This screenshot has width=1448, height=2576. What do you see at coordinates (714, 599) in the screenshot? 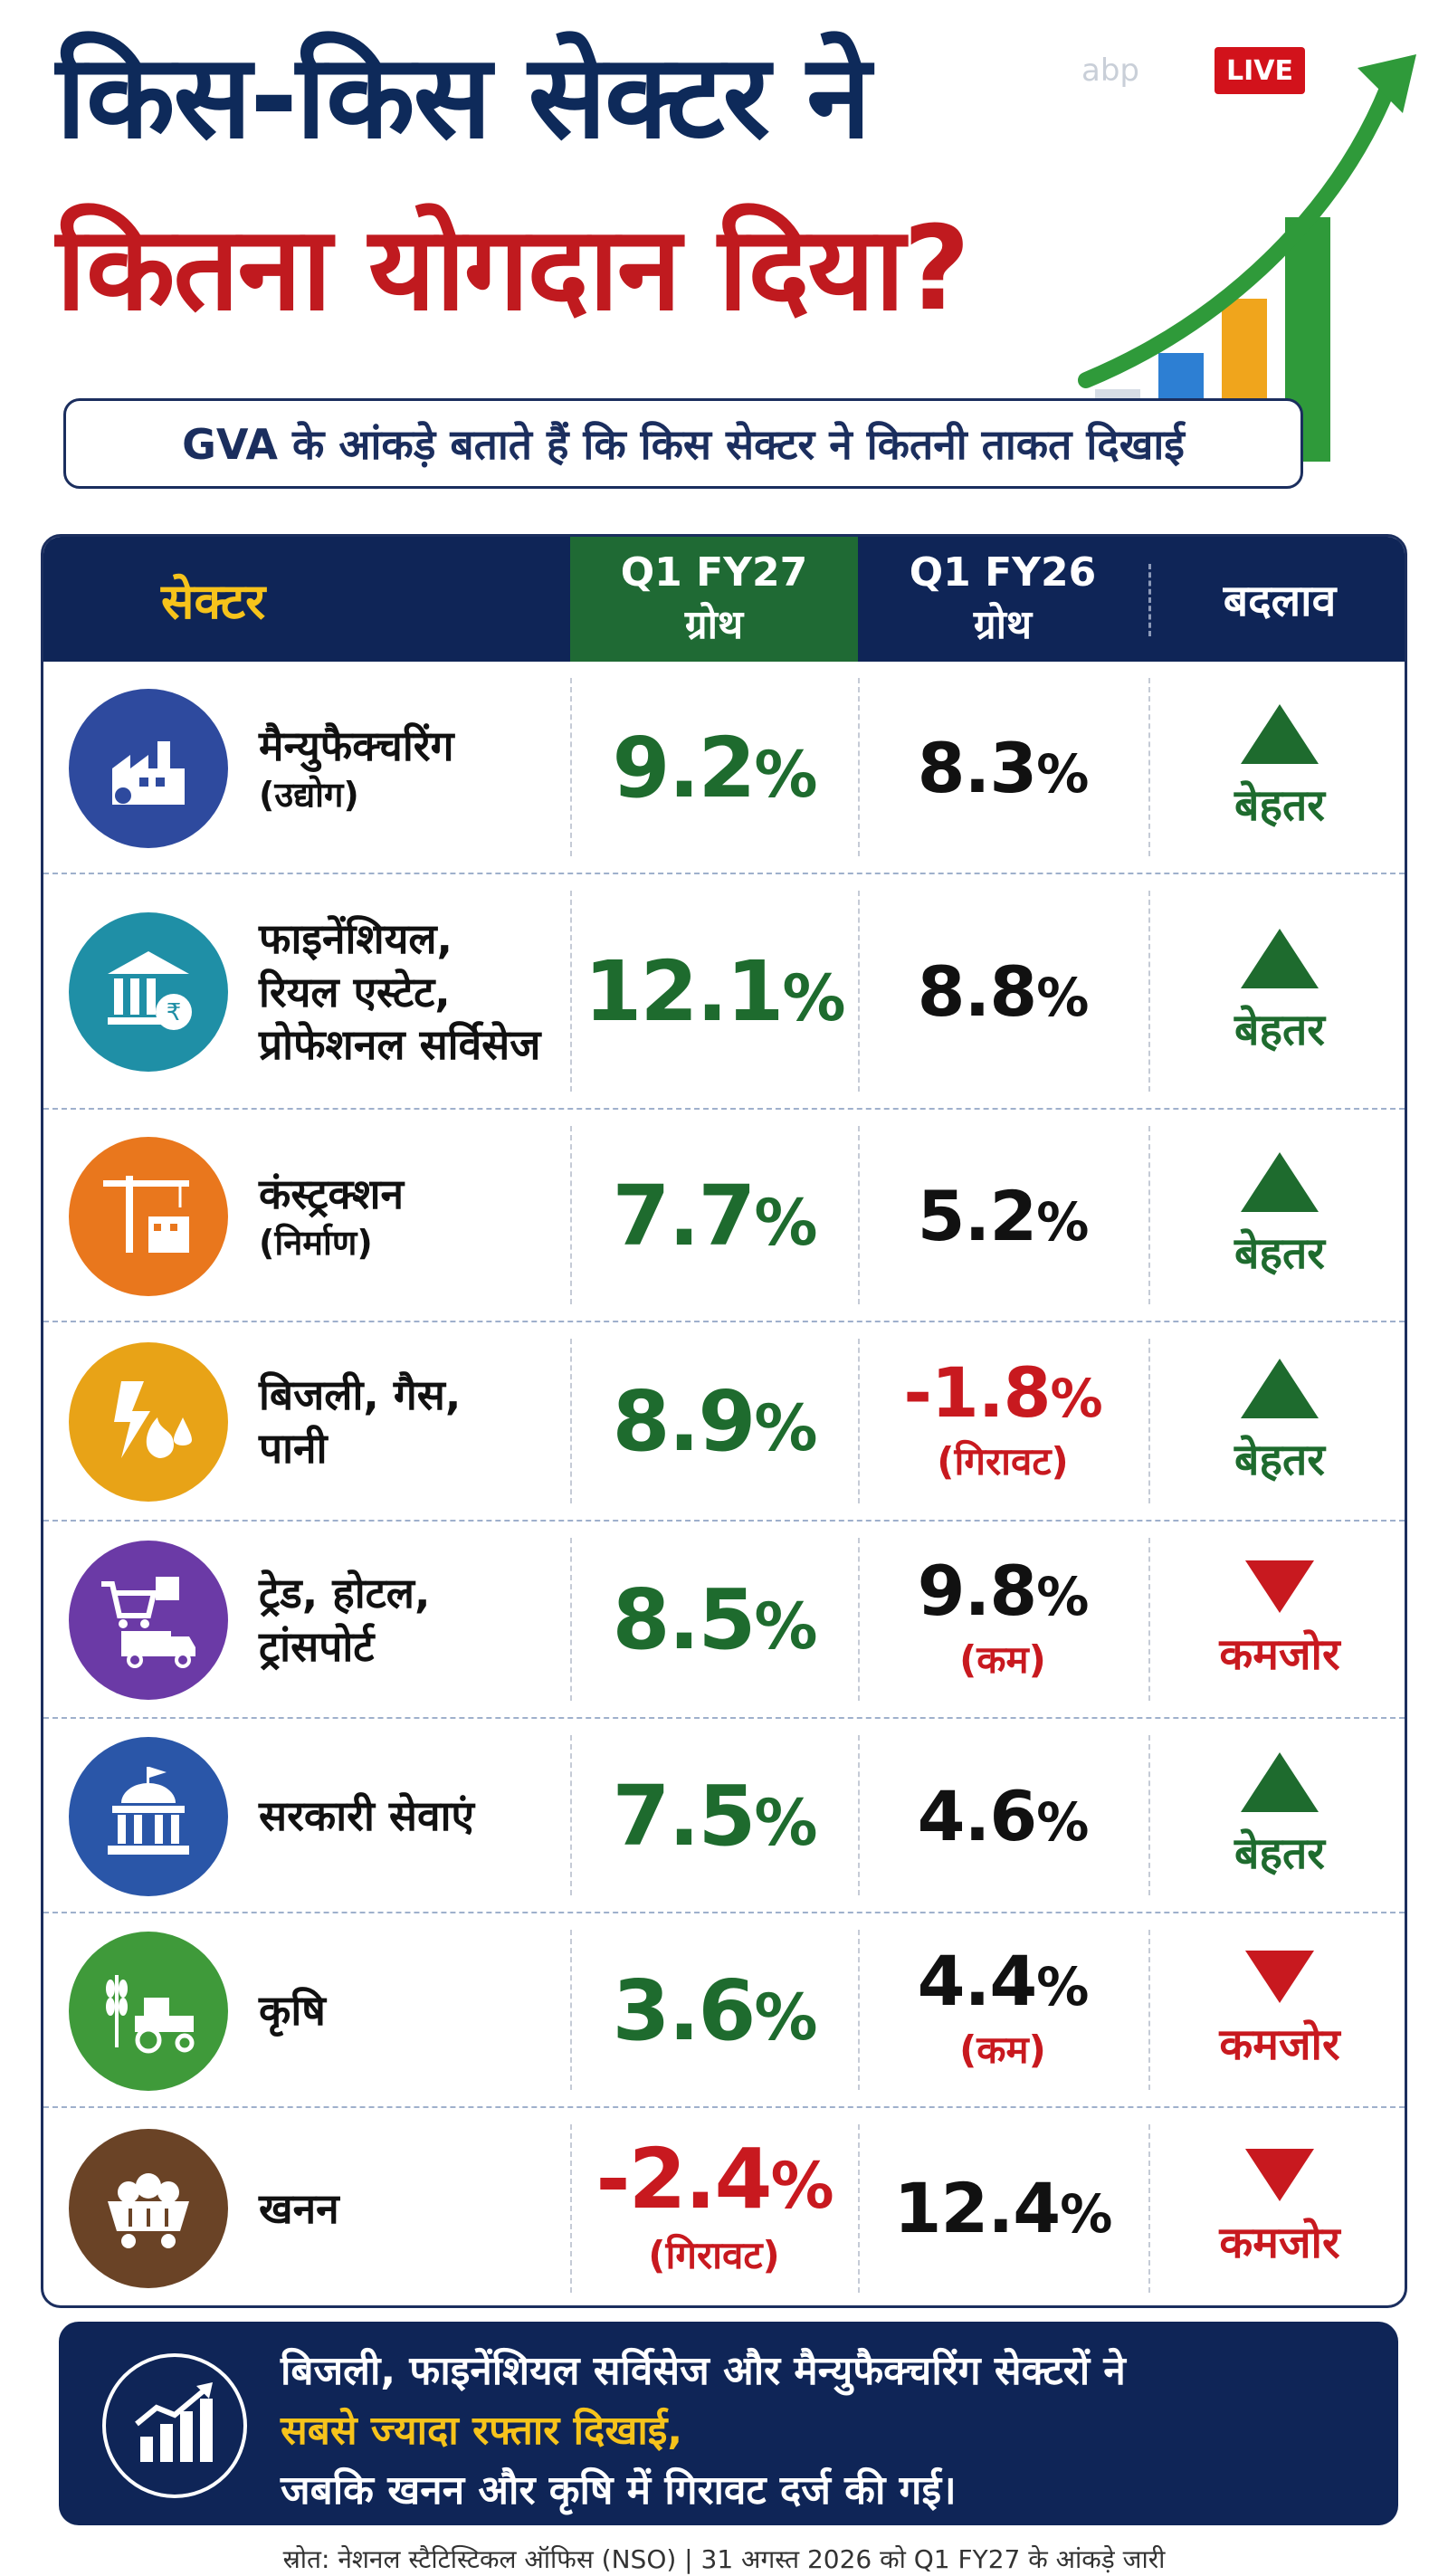
I see `header-q1fy27: Q1 FY27 ग्रोथ` at bounding box center [714, 599].